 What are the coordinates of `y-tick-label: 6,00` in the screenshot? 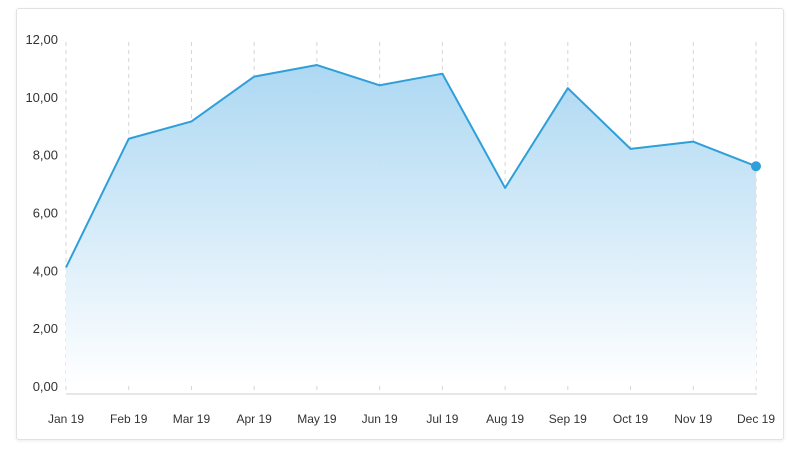 It's located at (45, 213).